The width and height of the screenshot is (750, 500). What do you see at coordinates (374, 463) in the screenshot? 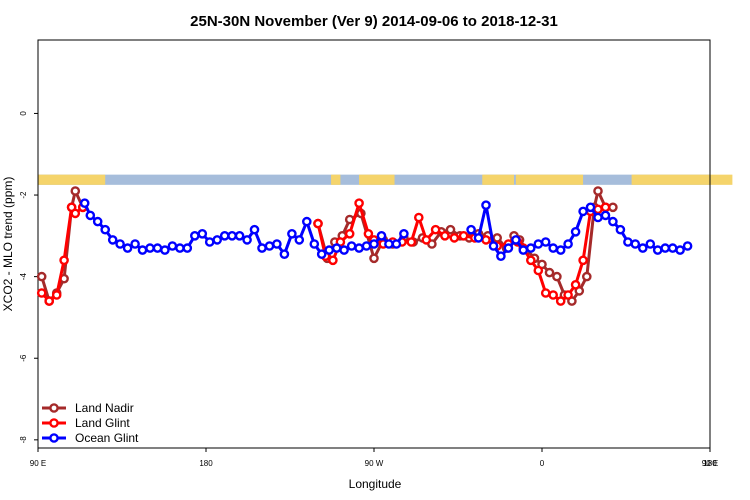
I see `x-tick-label: 90 W` at bounding box center [374, 463].